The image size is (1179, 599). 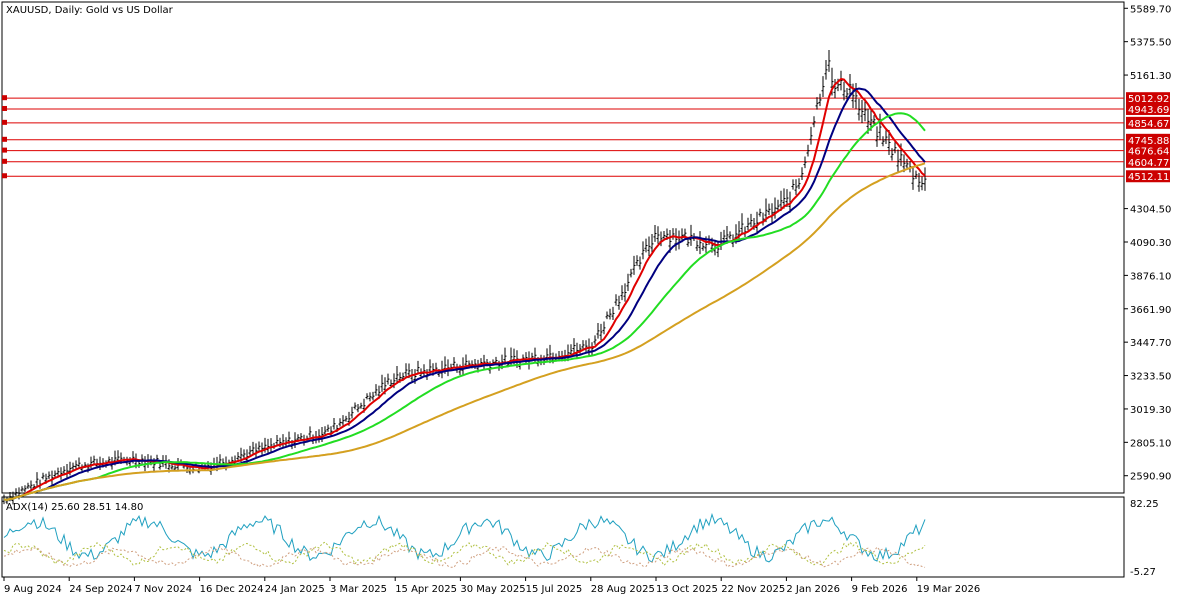 What do you see at coordinates (100, 589) in the screenshot?
I see `time-tick-label: 24 Sep 2024` at bounding box center [100, 589].